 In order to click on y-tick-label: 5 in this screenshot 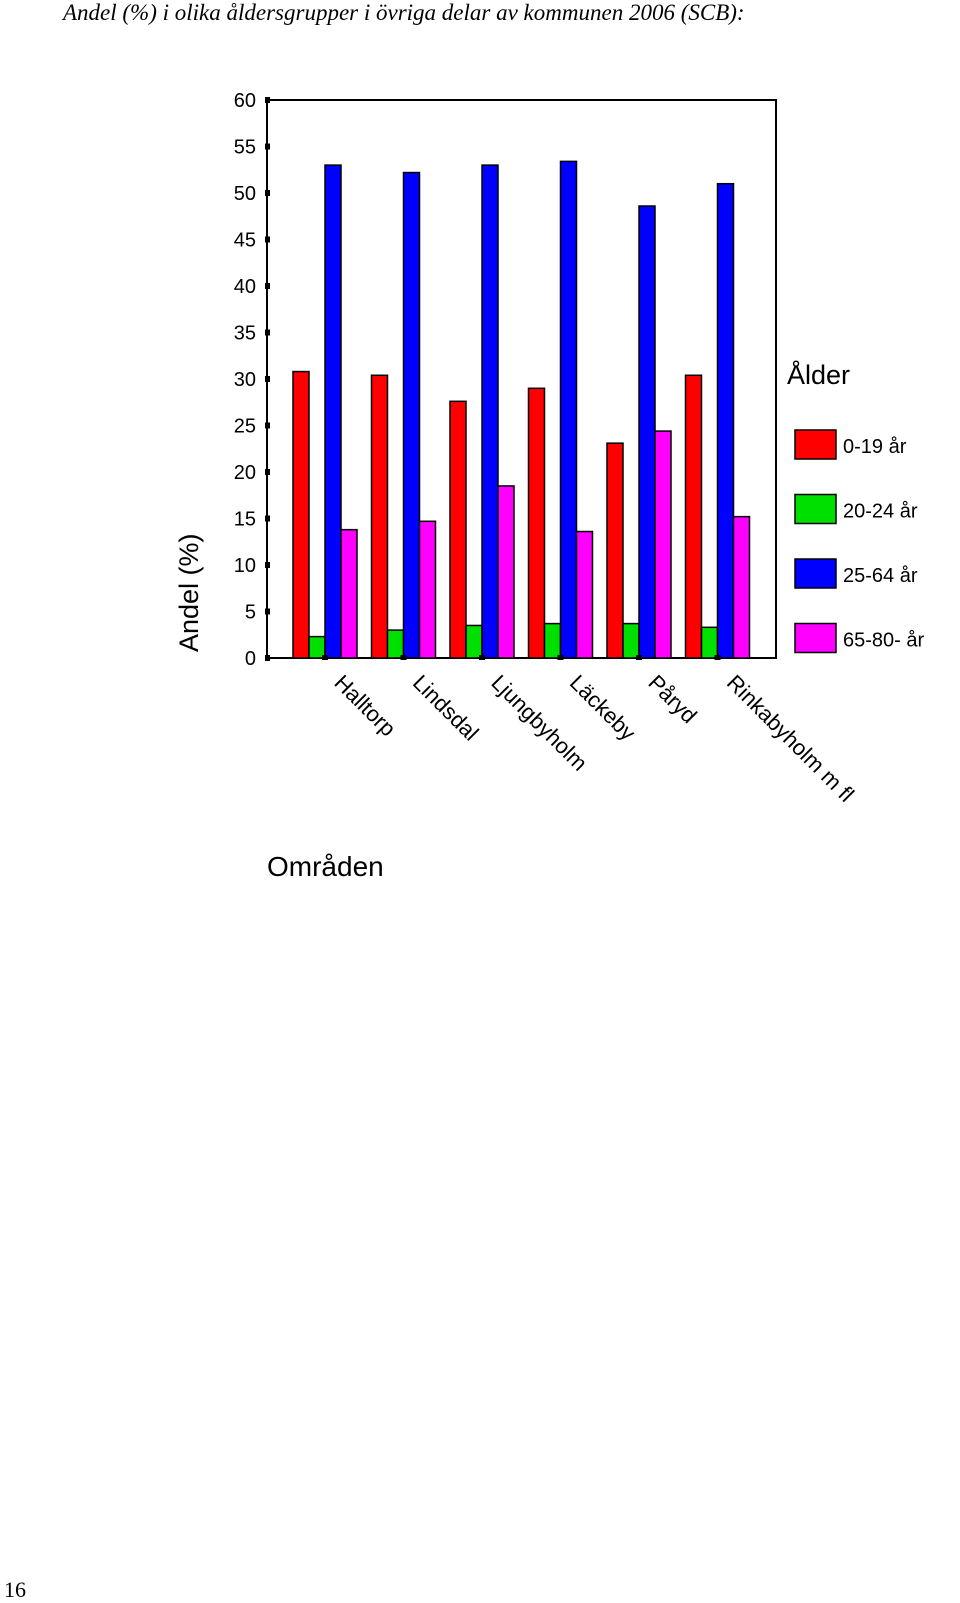, I will do `click(250, 613)`.